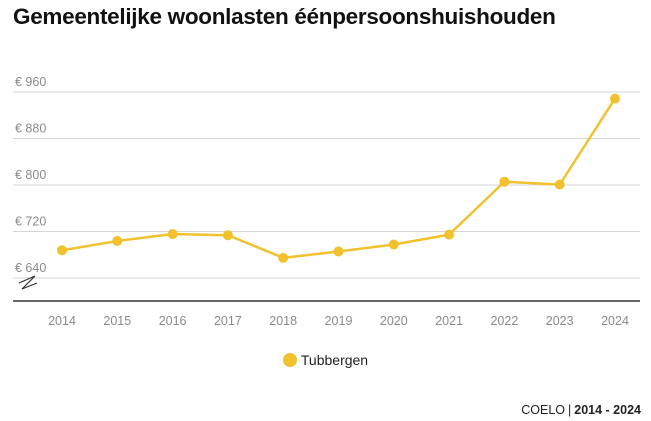  Describe the element at coordinates (117, 321) in the screenshot. I see `x-tick-label: 2015` at that location.